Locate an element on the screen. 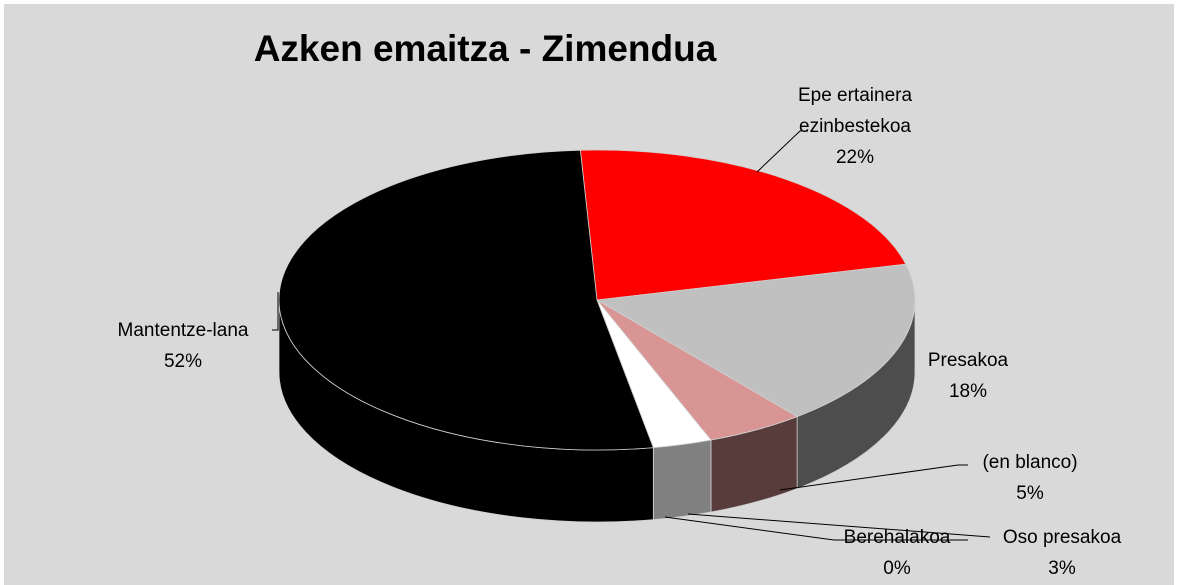 This screenshot has height=585, width=1182. slice-side is located at coordinates (682, 480).